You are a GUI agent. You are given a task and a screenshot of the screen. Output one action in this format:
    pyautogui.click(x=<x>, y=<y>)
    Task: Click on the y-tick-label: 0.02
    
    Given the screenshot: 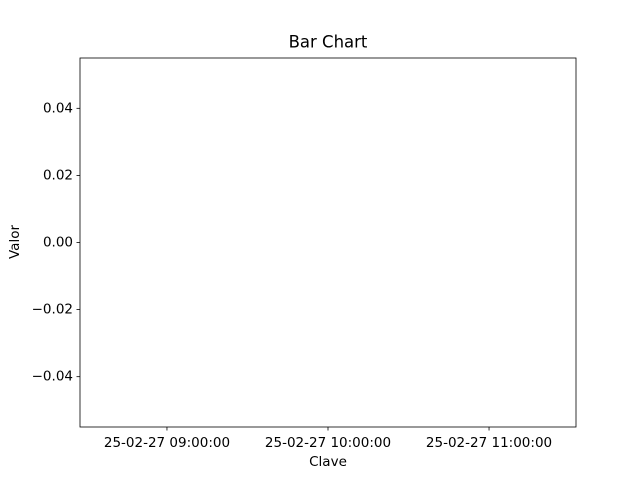 What is the action you would take?
    pyautogui.click(x=58, y=175)
    